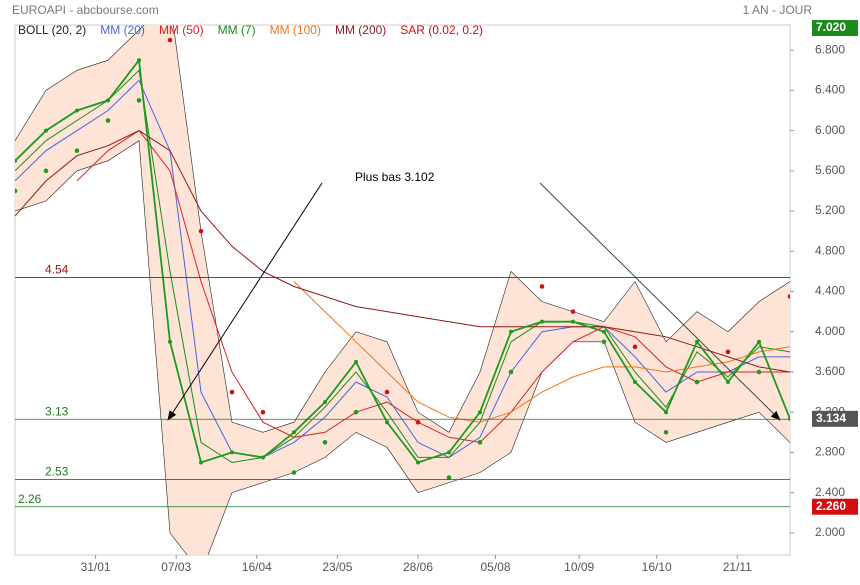 This screenshot has height=585, width=860. I want to click on moving-average, so click(541, 352).